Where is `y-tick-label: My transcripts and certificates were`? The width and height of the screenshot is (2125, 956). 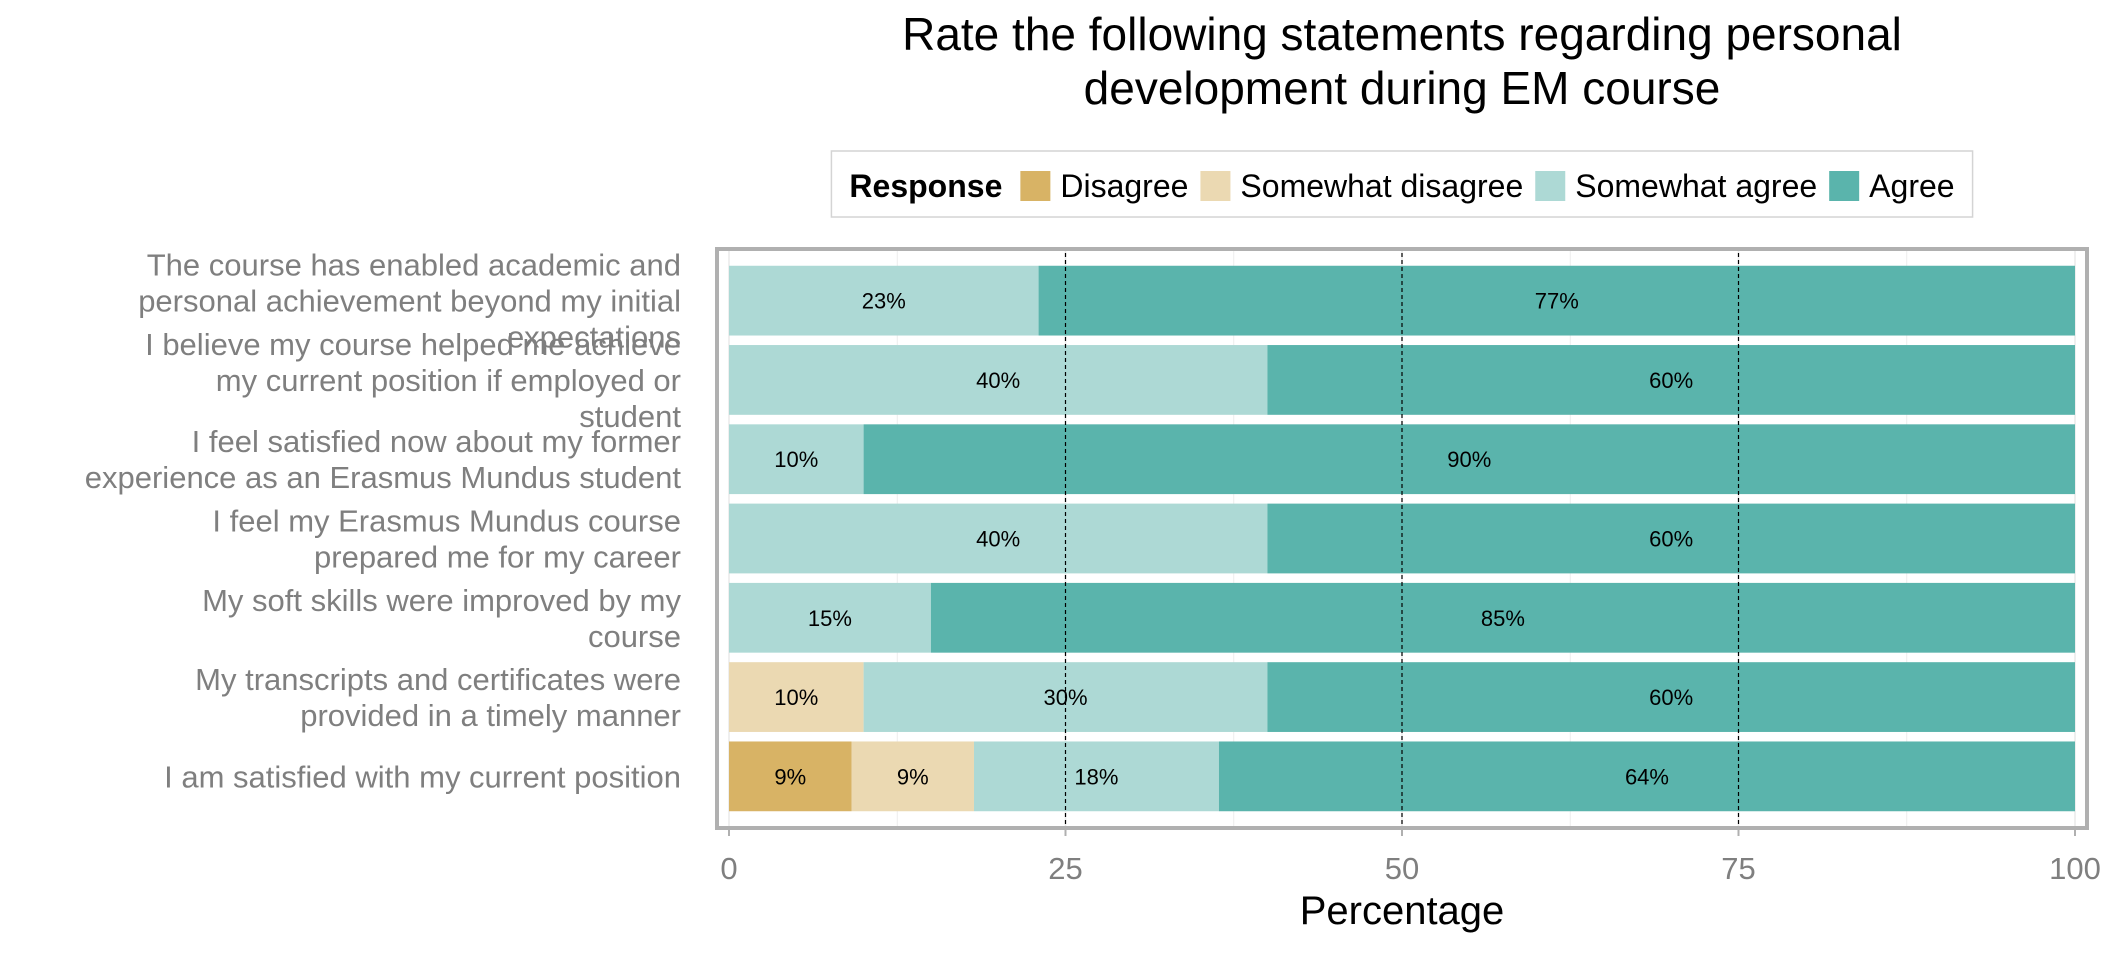 y-tick-label: My transcripts and certificates were is located at coordinates (438, 679).